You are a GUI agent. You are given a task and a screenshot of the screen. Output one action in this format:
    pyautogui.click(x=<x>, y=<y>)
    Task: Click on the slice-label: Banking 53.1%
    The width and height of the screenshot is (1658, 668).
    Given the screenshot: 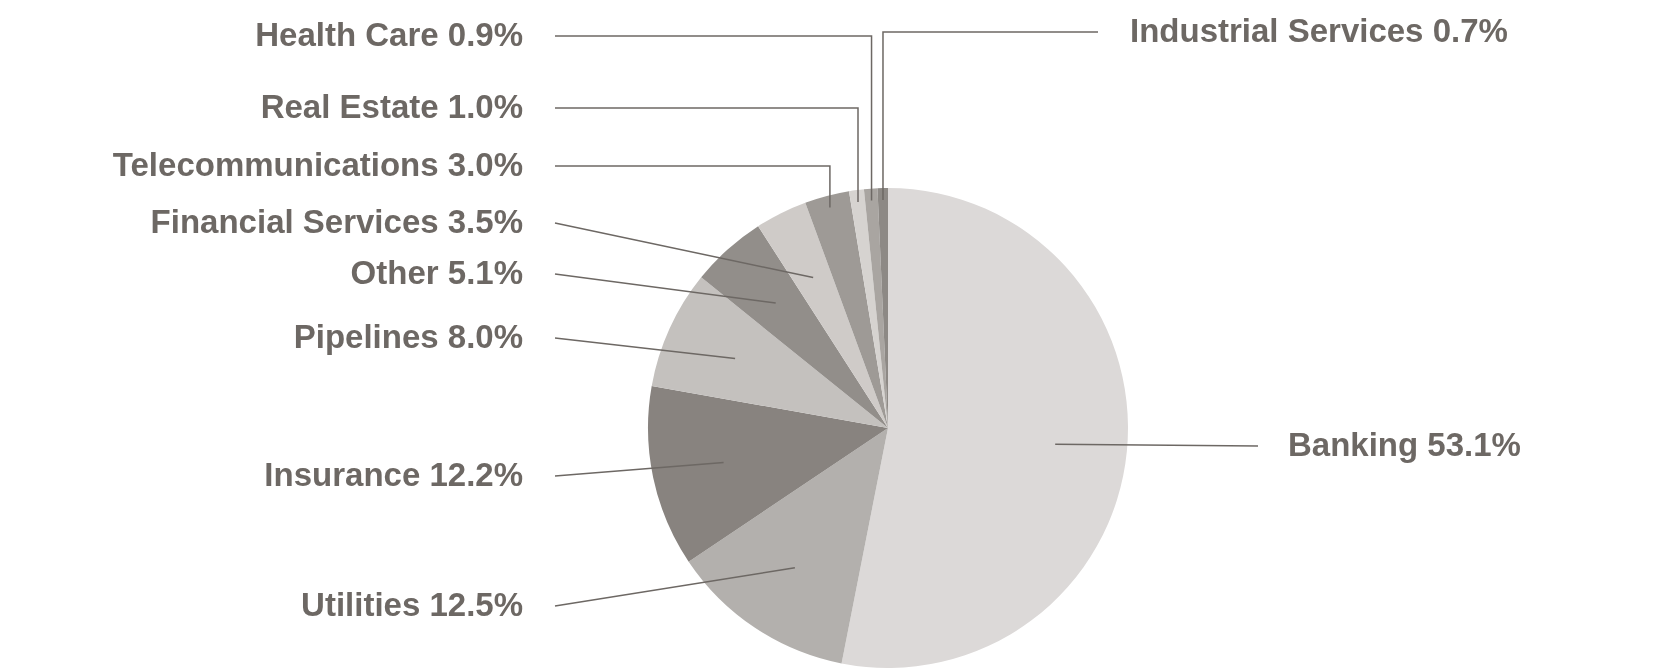 What is the action you would take?
    pyautogui.click(x=1404, y=445)
    